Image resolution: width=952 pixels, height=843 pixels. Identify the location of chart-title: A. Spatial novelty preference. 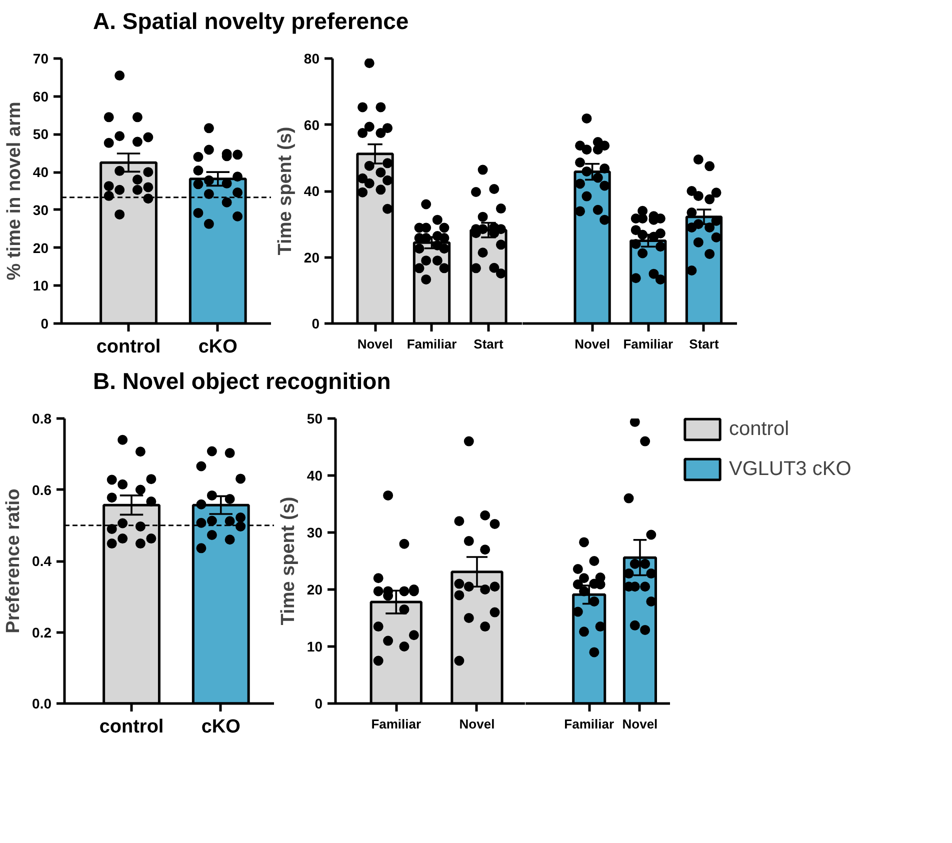
(251, 21).